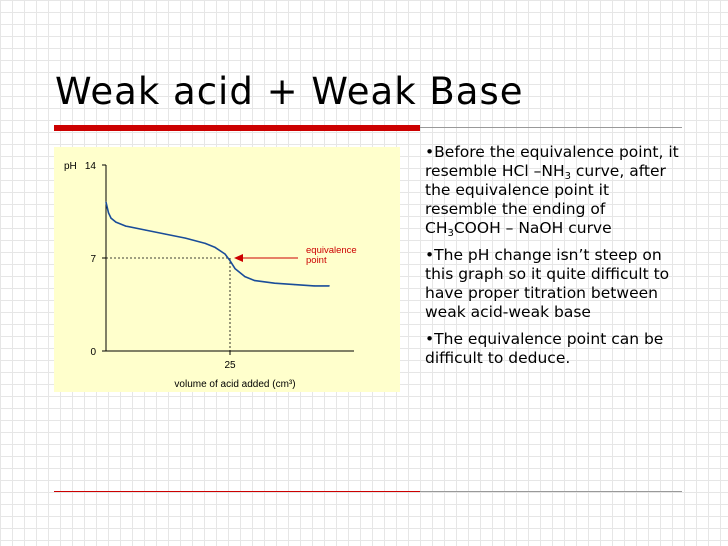  Describe the element at coordinates (551, 127) in the screenshot. I see `title-underline-gray` at that location.